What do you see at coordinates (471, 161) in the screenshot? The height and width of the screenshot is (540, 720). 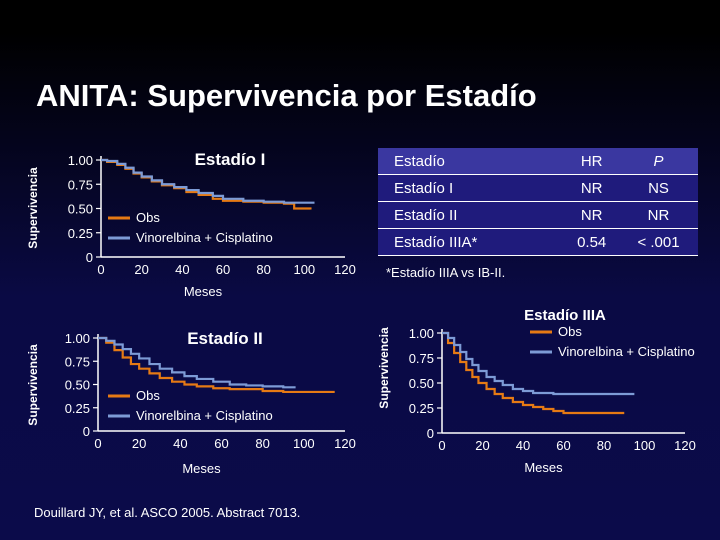 I see `table-header-cell: Estadío` at bounding box center [471, 161].